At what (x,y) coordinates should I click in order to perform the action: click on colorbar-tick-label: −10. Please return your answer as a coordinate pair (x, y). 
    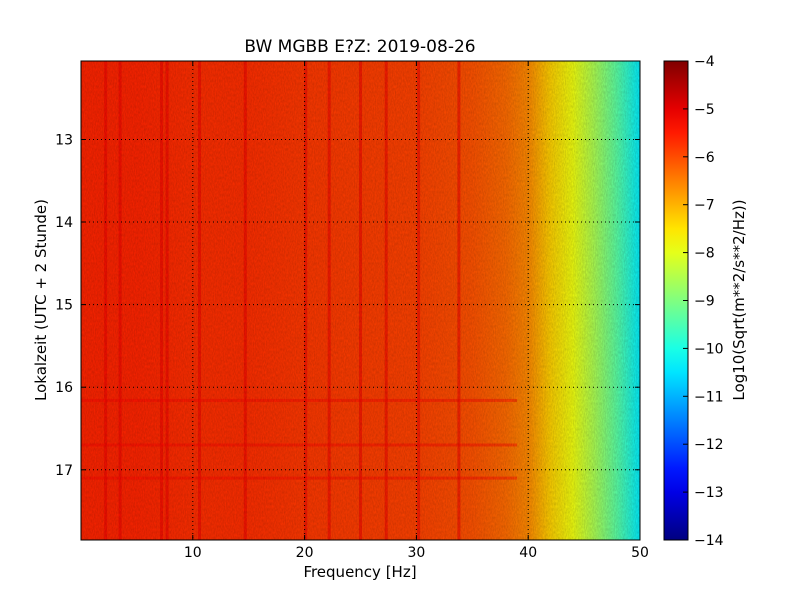
    Looking at the image, I should click on (709, 349).